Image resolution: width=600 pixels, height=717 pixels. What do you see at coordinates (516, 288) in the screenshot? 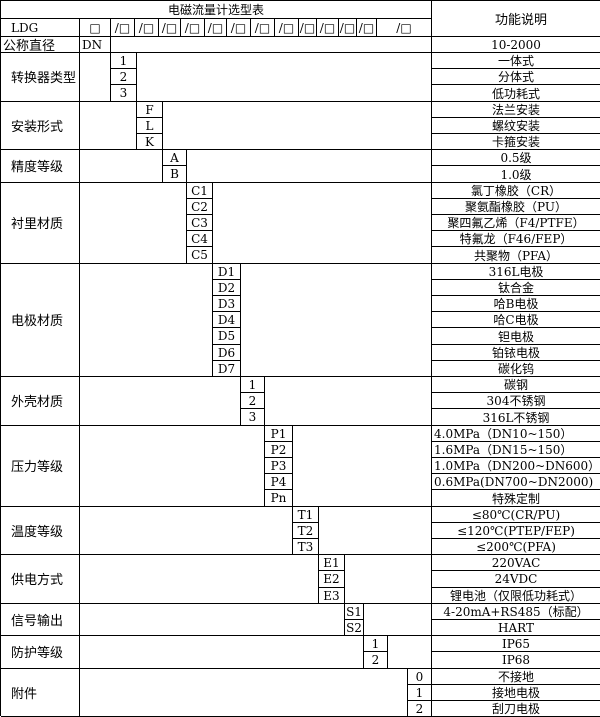
I see `option-description: 钛合金` at bounding box center [516, 288].